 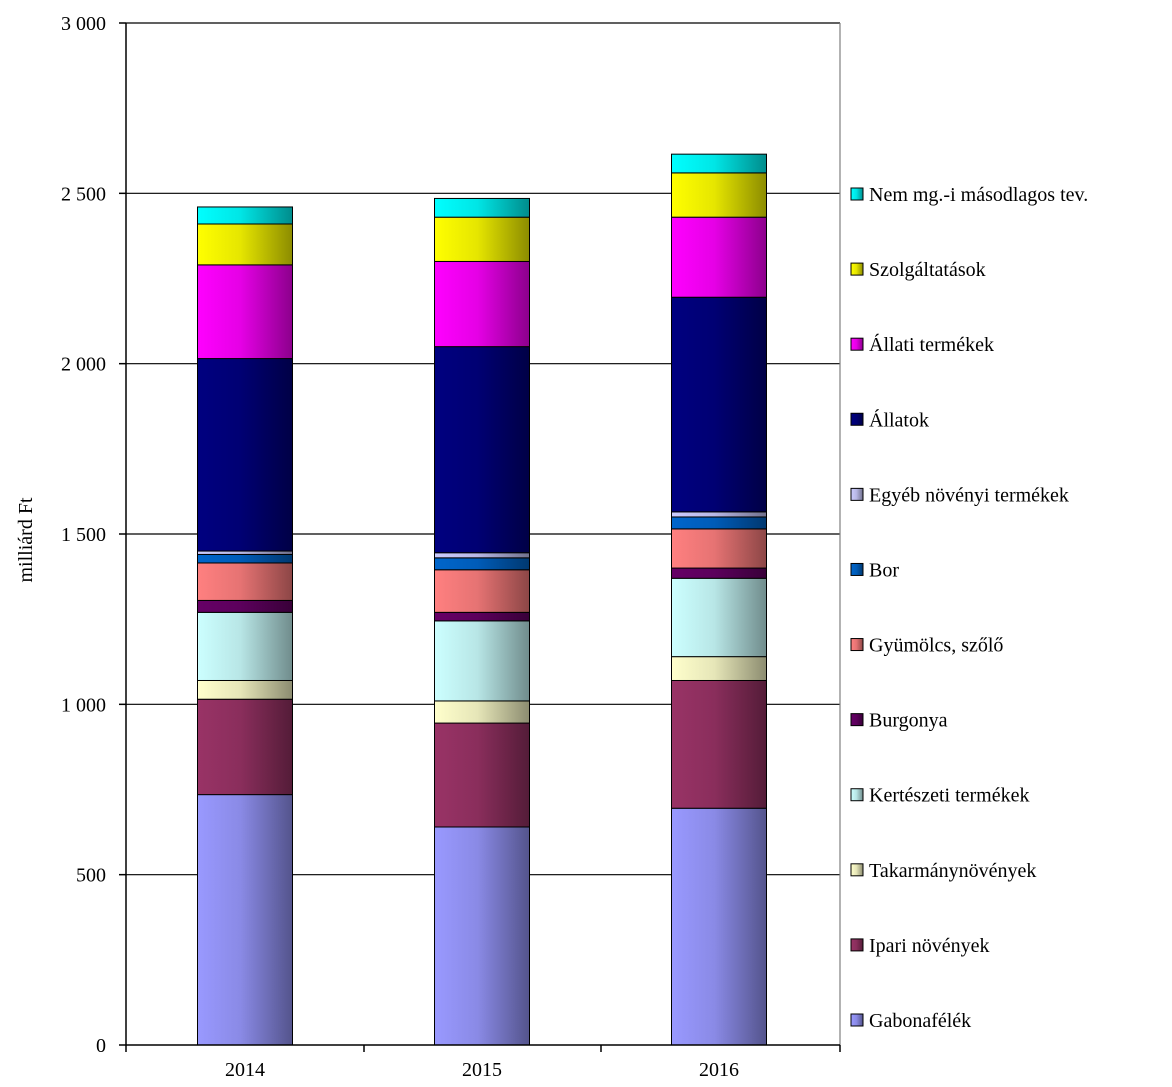 I want to click on legend-label: Állati termékek, so click(x=931, y=344).